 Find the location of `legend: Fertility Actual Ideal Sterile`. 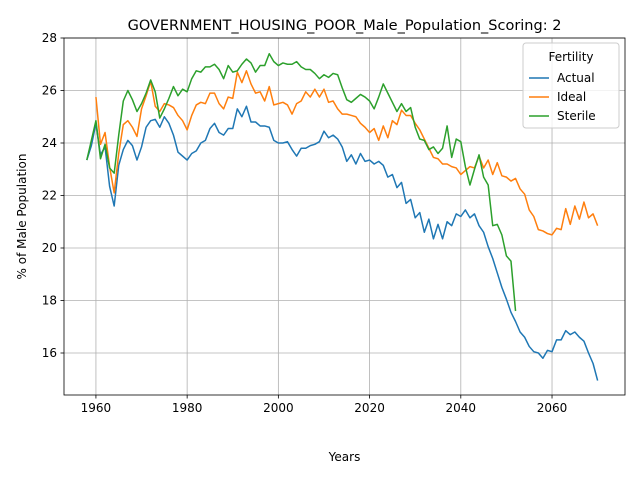

legend: Fertility Actual Ideal Sterile is located at coordinates (571, 85).